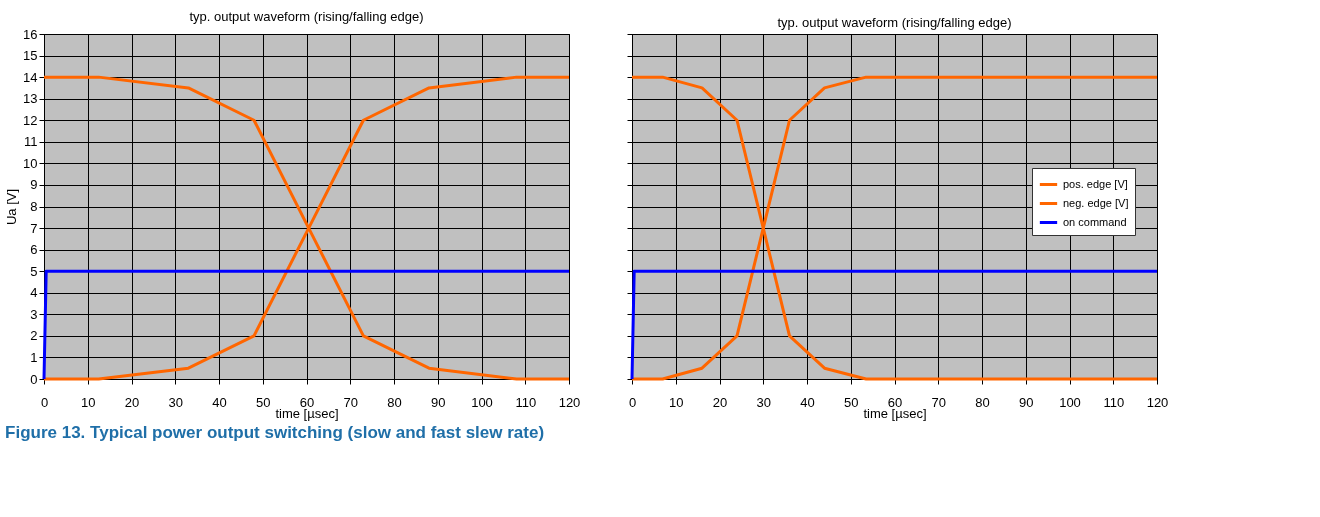 The image size is (1320, 517). What do you see at coordinates (34, 250) in the screenshot?
I see `y-tick-label: 6` at bounding box center [34, 250].